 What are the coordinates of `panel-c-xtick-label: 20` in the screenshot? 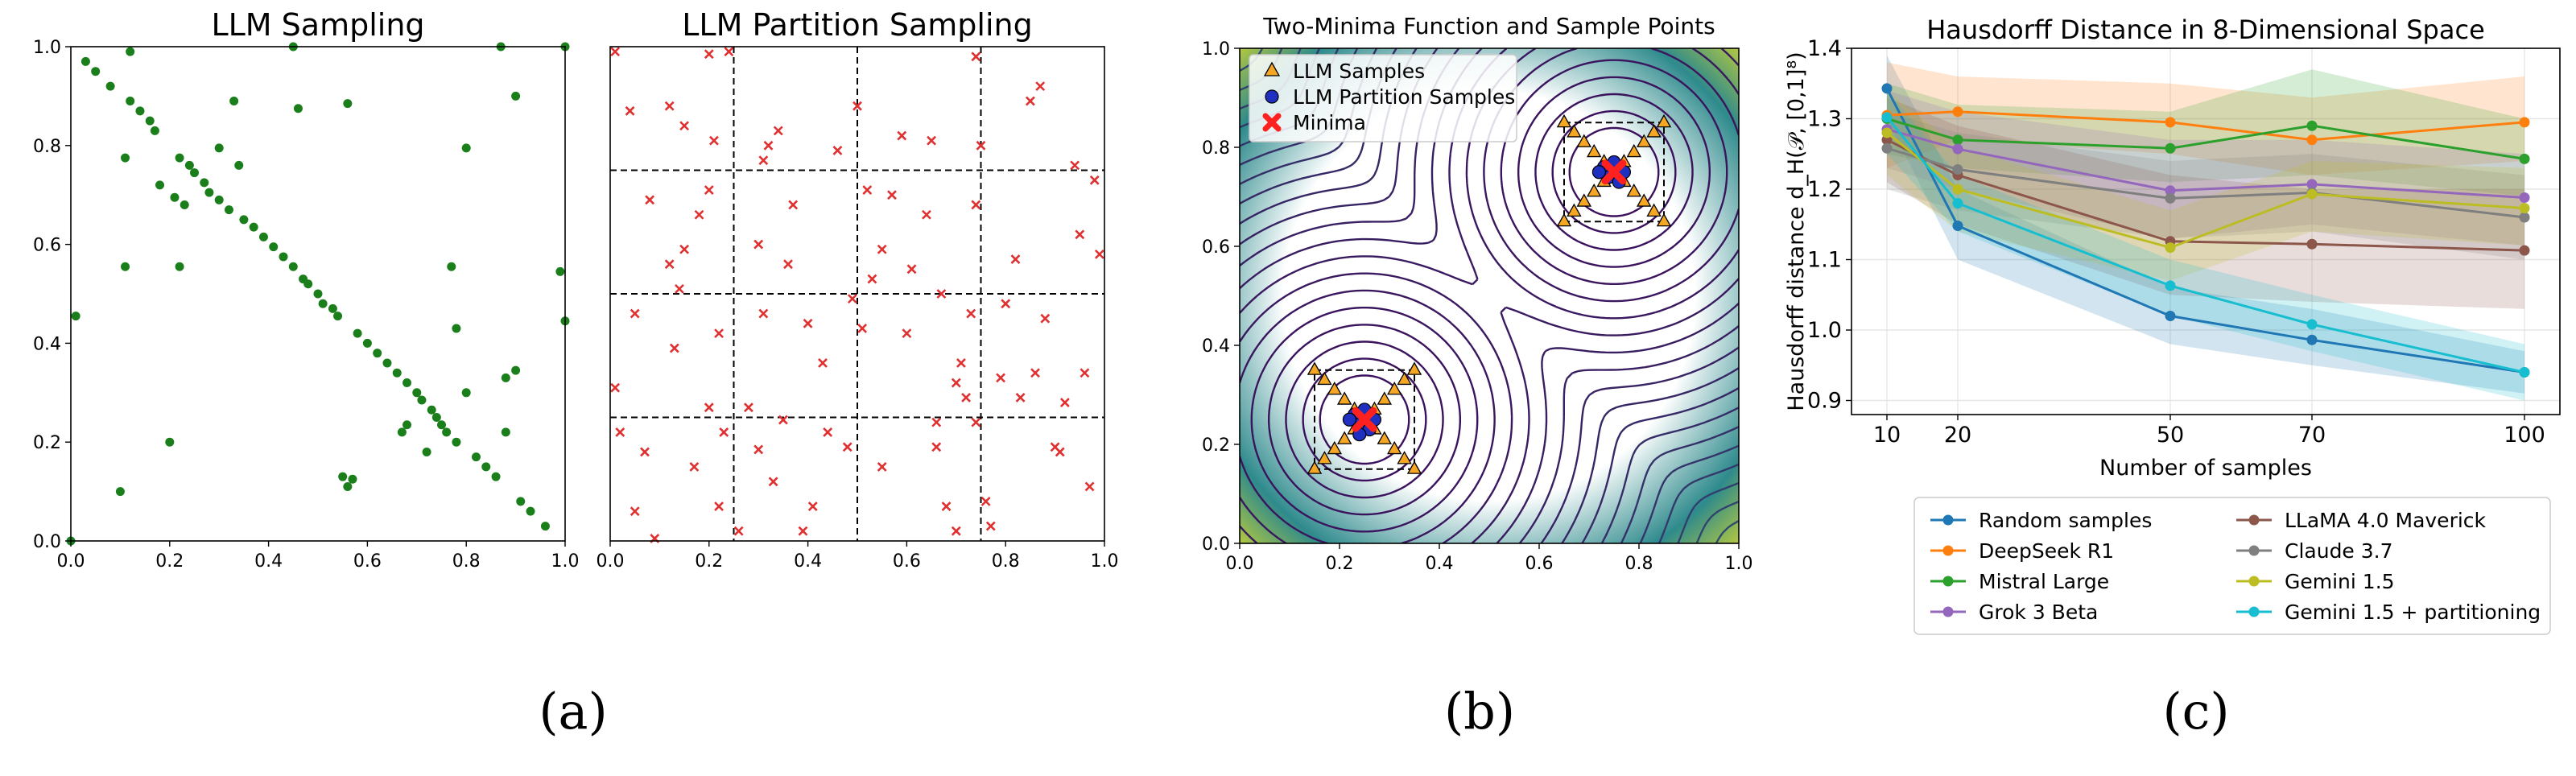 It's located at (1957, 435).